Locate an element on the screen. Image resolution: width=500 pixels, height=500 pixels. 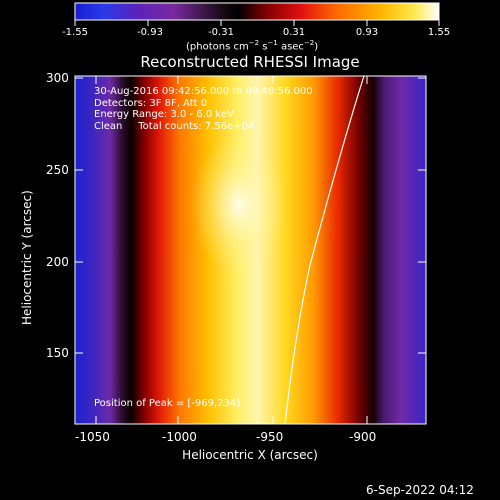
colorbar-gradient is located at coordinates (257, 11).